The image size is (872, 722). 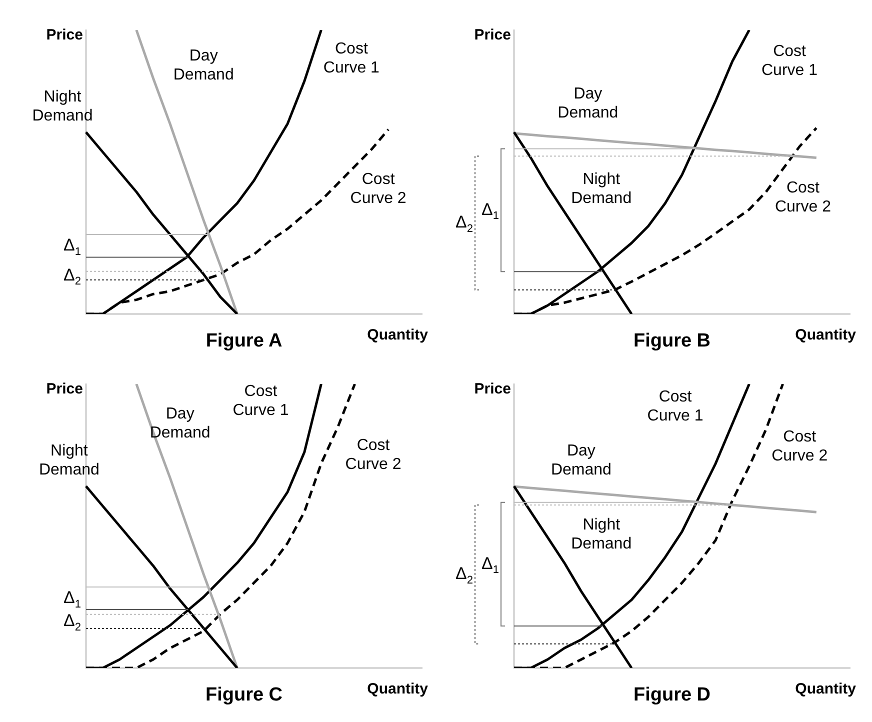 I want to click on text: Figure C, so click(x=244, y=695).